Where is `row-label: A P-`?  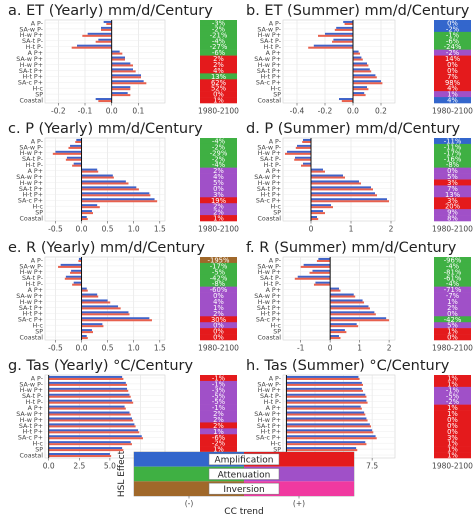
row-label: A P- is located at coordinates (275, 260).